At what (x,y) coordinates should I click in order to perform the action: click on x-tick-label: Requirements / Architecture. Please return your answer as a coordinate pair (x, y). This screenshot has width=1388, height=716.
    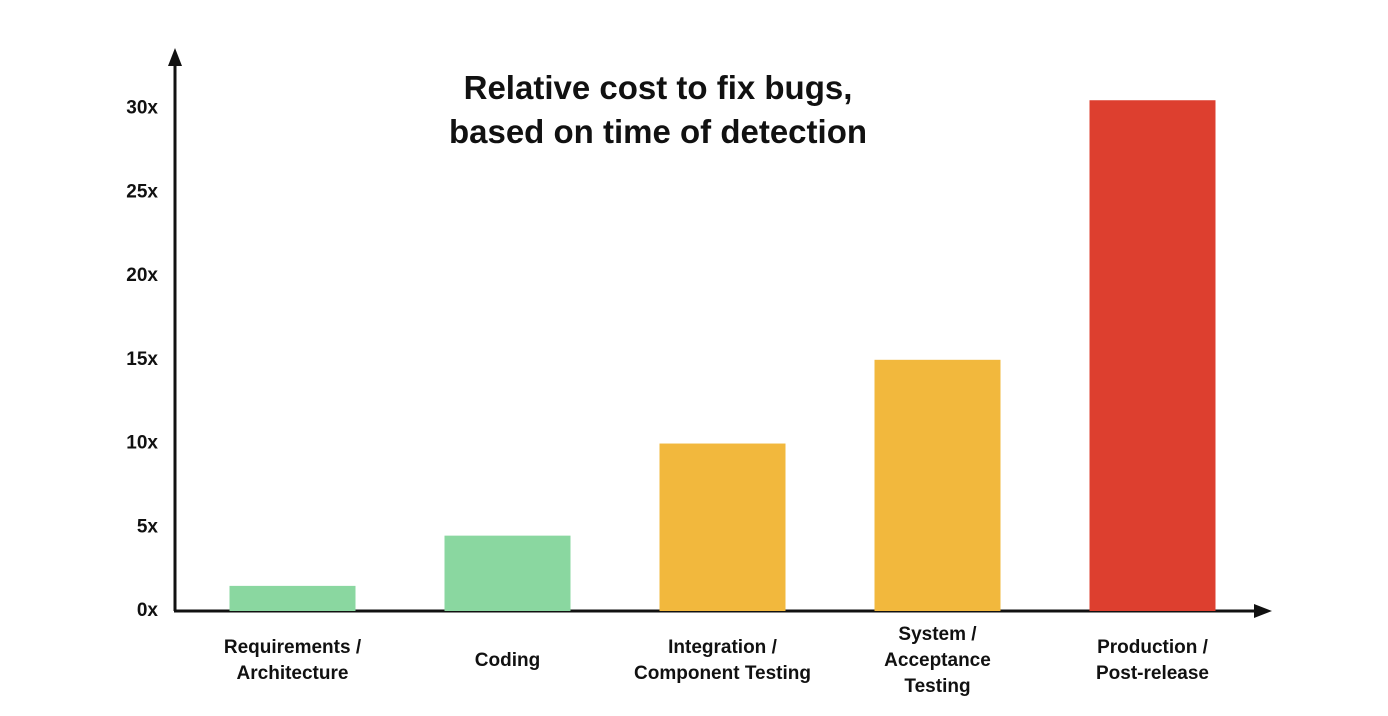
    Looking at the image, I should click on (292, 660).